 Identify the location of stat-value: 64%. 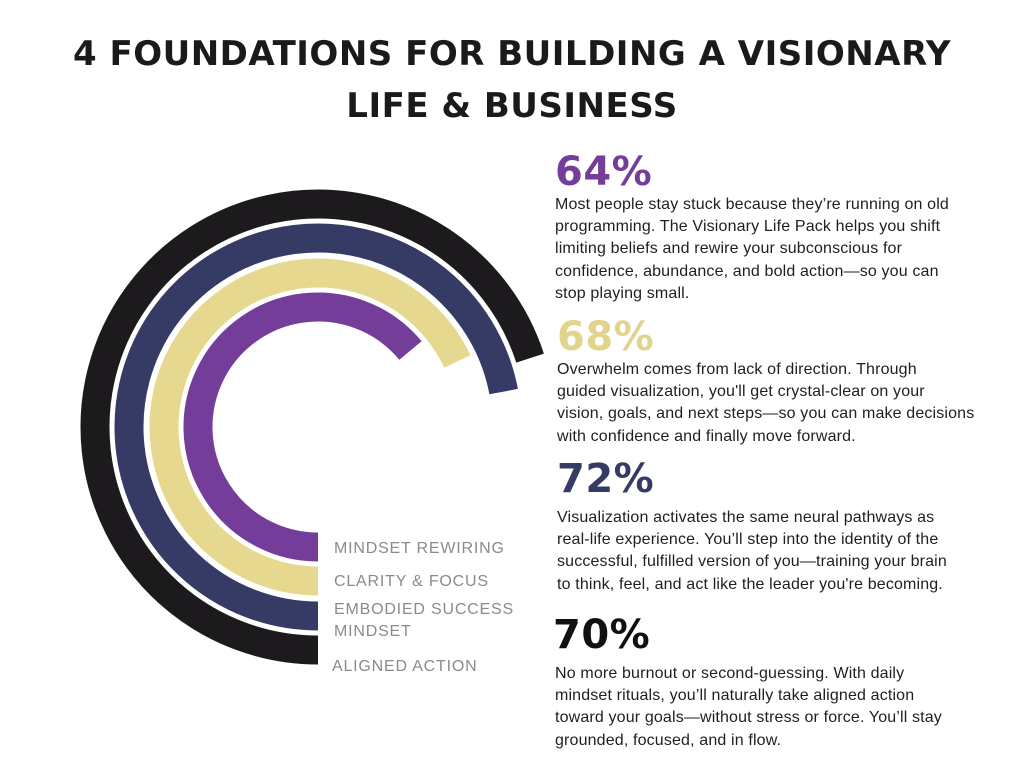
(604, 172).